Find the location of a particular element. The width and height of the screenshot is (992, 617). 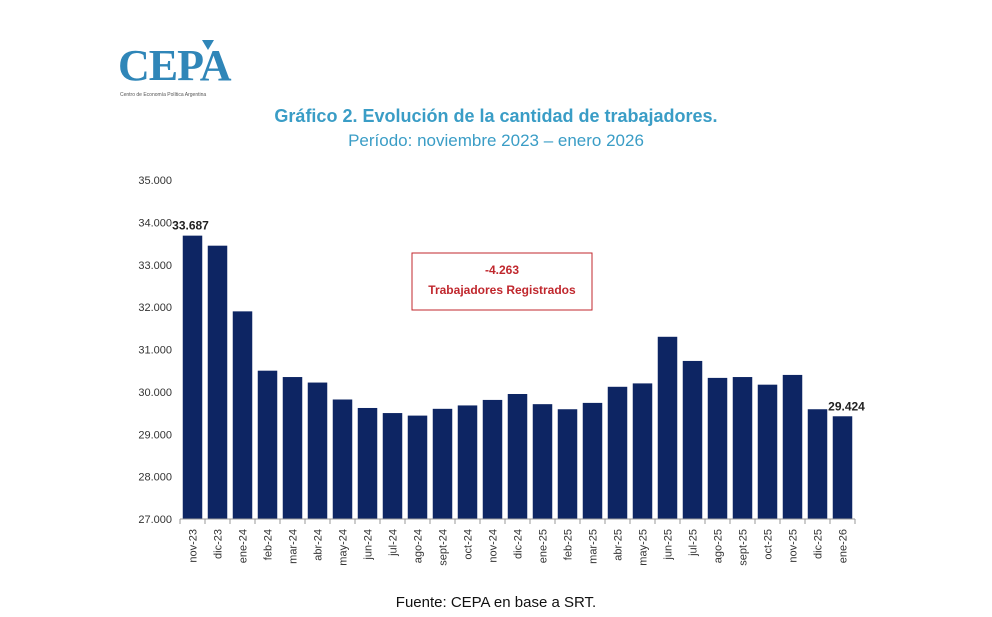

source-note: Fuente: CEPA en base a SRT. is located at coordinates (496, 602).